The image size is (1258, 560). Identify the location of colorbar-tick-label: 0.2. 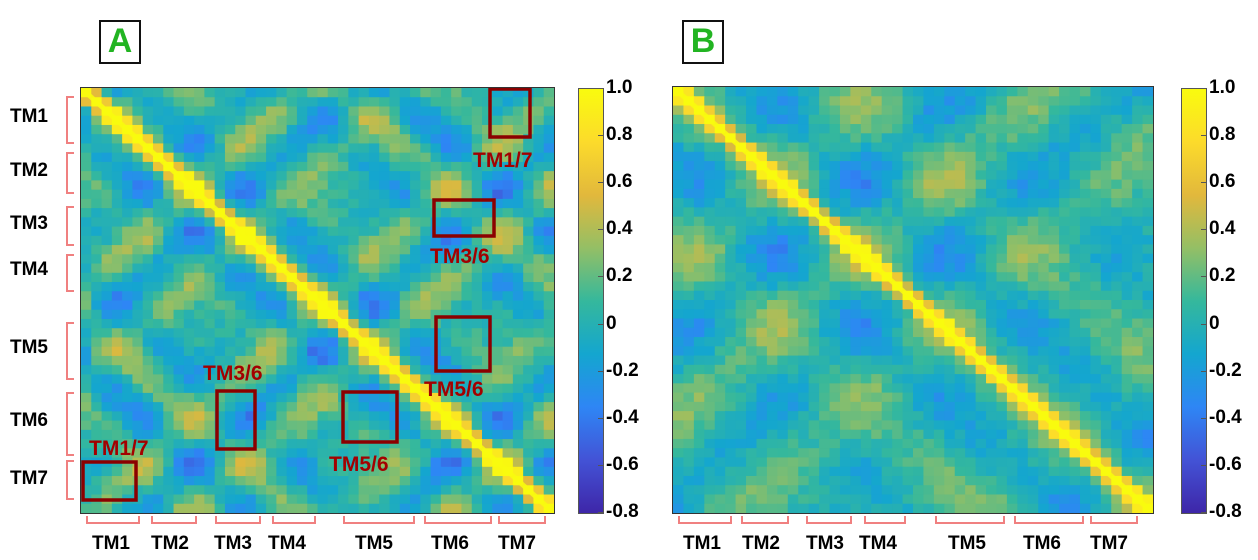
(619, 275).